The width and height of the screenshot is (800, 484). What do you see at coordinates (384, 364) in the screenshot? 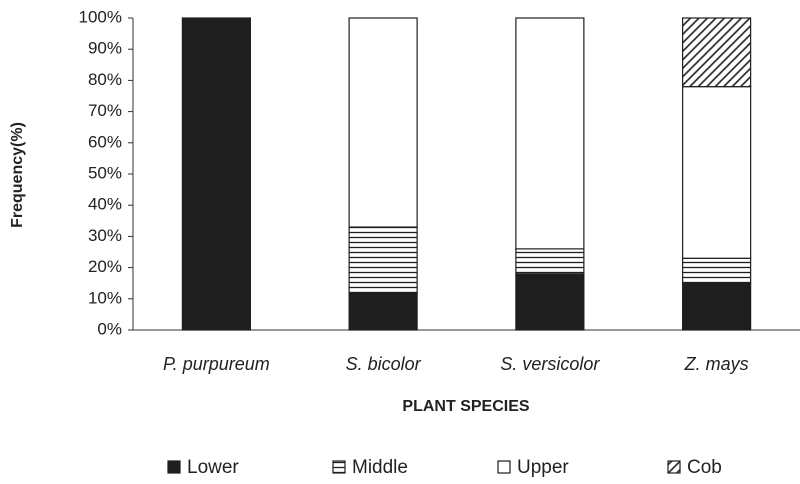
I see `x-tick-label: S. bicolor` at bounding box center [384, 364].